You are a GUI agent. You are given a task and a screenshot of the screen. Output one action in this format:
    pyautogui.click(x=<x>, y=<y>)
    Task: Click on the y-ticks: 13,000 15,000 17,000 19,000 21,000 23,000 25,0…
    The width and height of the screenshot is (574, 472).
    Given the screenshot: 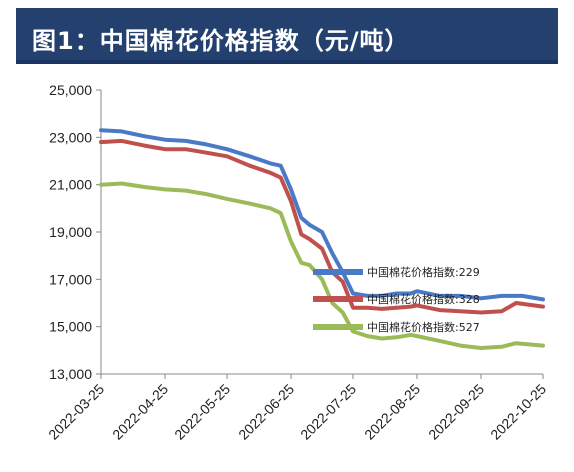 What is the action you would take?
    pyautogui.click(x=75, y=232)
    